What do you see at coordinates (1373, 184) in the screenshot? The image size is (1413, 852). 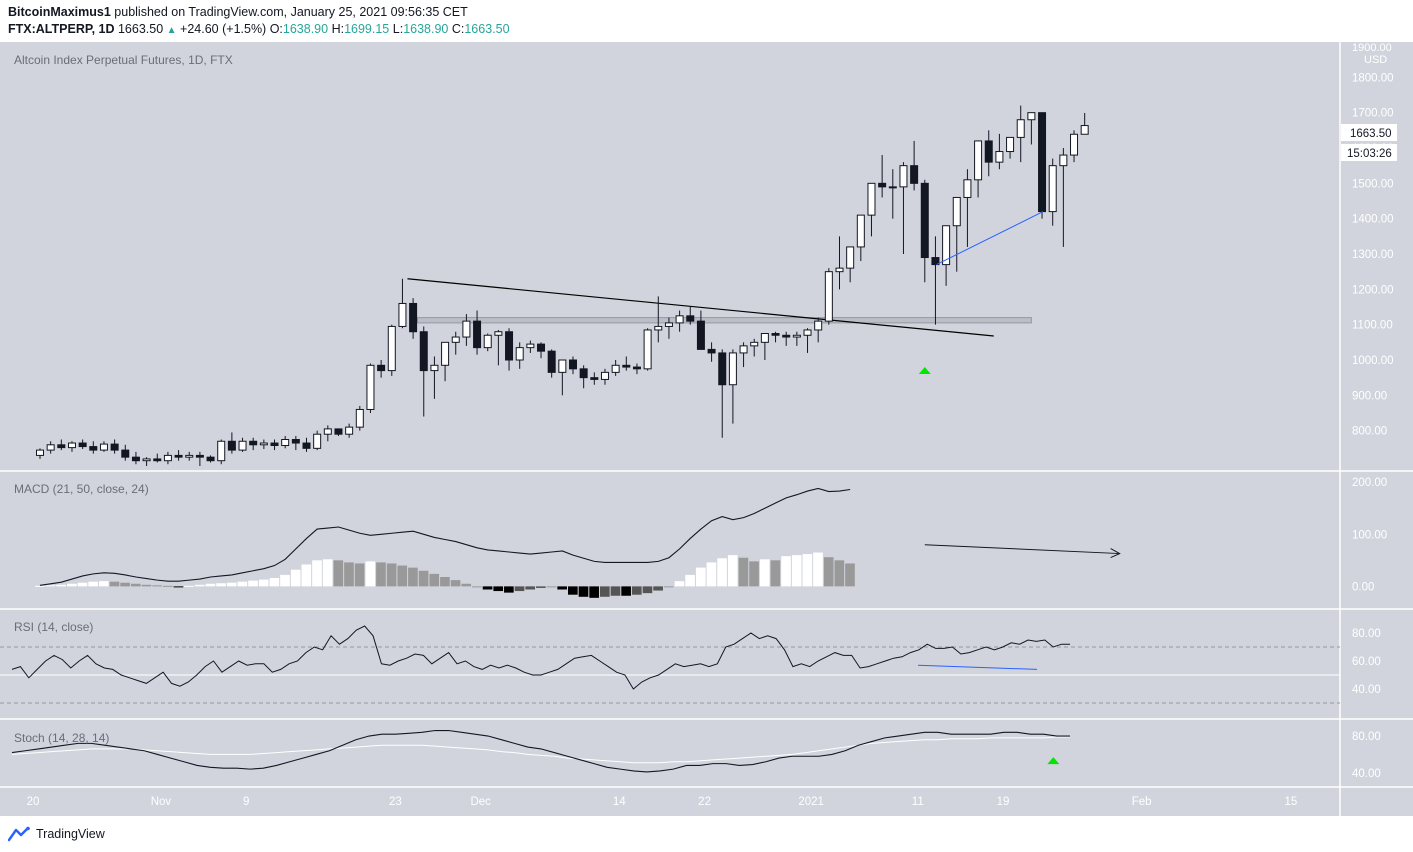 I see `price-tick-label: 1500.00` at bounding box center [1373, 184].